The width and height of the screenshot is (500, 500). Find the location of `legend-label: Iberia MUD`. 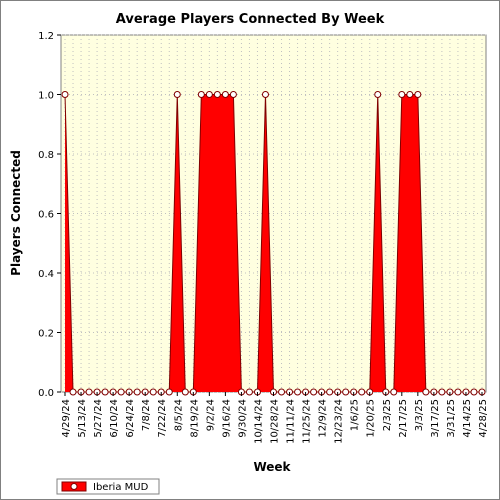

legend-label: Iberia MUD is located at coordinates (121, 487).